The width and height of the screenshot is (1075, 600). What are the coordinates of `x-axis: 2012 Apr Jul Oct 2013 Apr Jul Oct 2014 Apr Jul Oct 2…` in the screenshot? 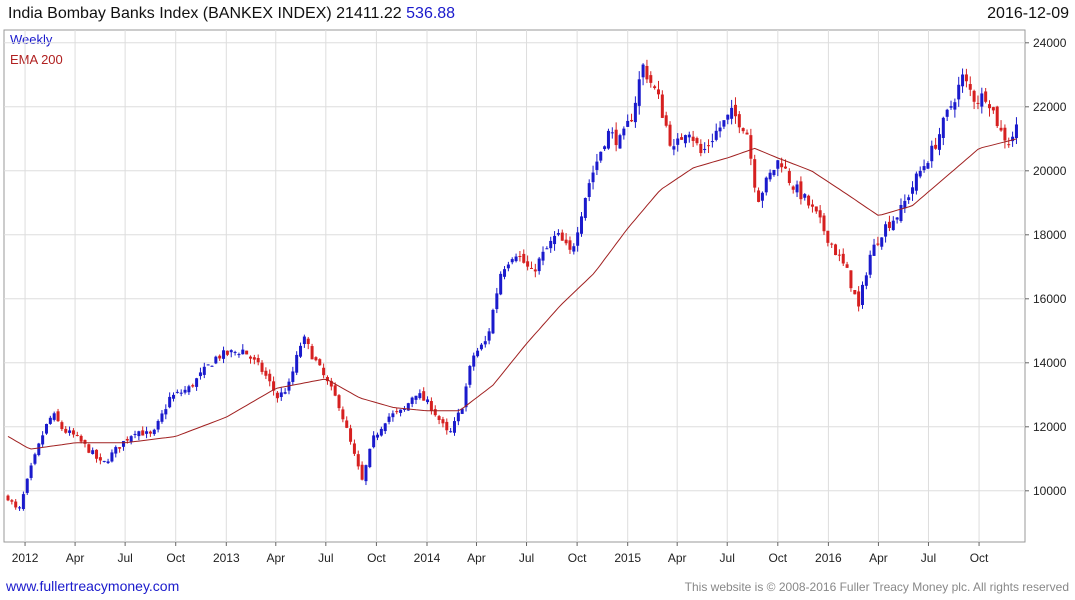 It's located at (500, 553).